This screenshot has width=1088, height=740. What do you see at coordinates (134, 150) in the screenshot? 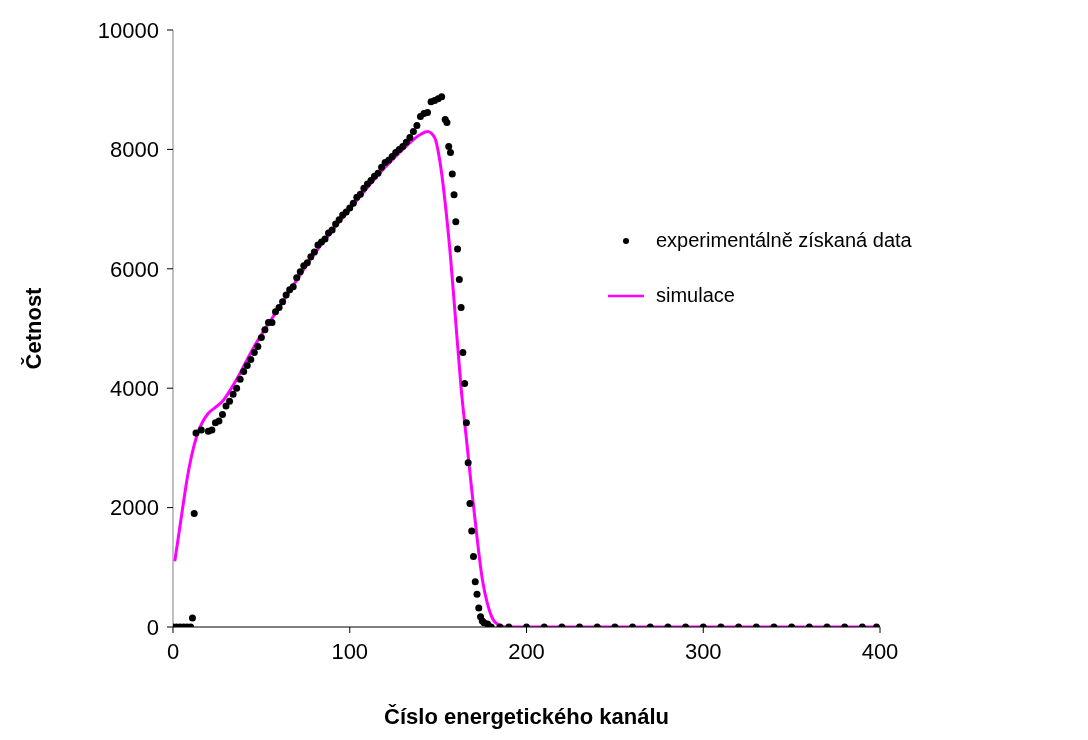
I see `y-tick-label: 8000` at bounding box center [134, 150].